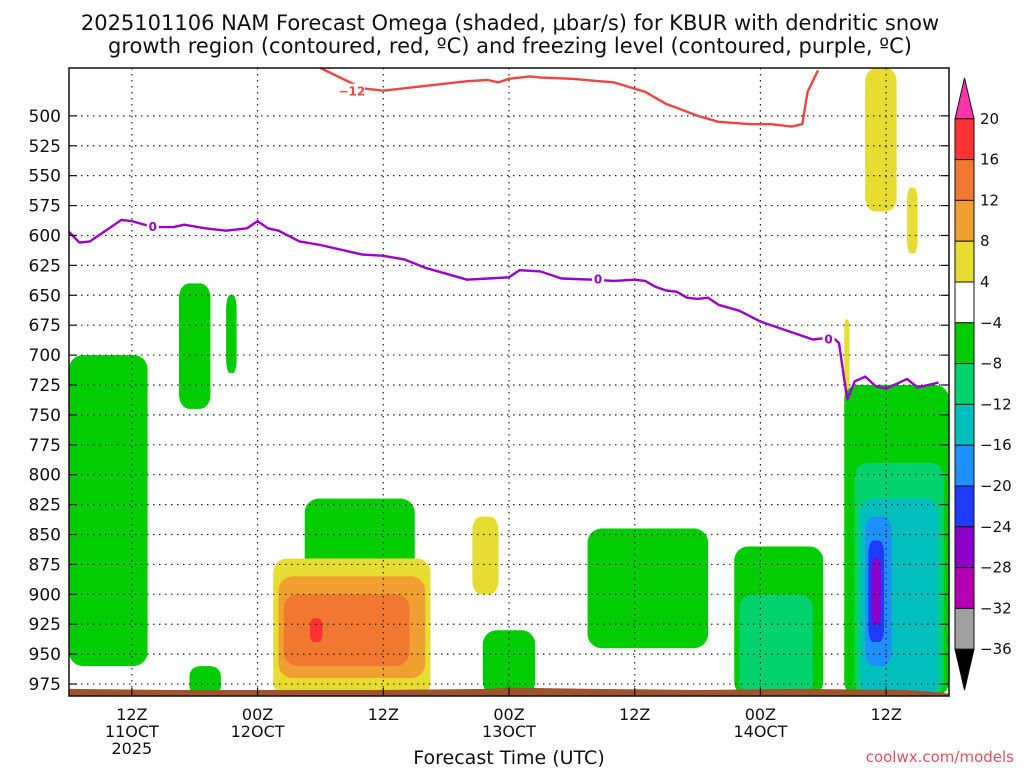  I want to click on colorbar-label: 16, so click(989, 160).